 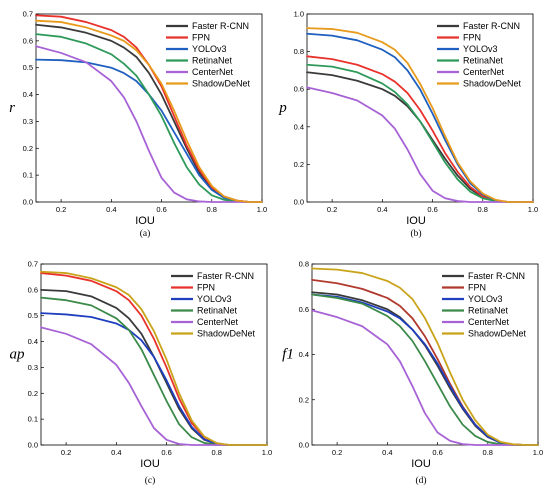 I want to click on panel-caption: (a), so click(x=145, y=233).